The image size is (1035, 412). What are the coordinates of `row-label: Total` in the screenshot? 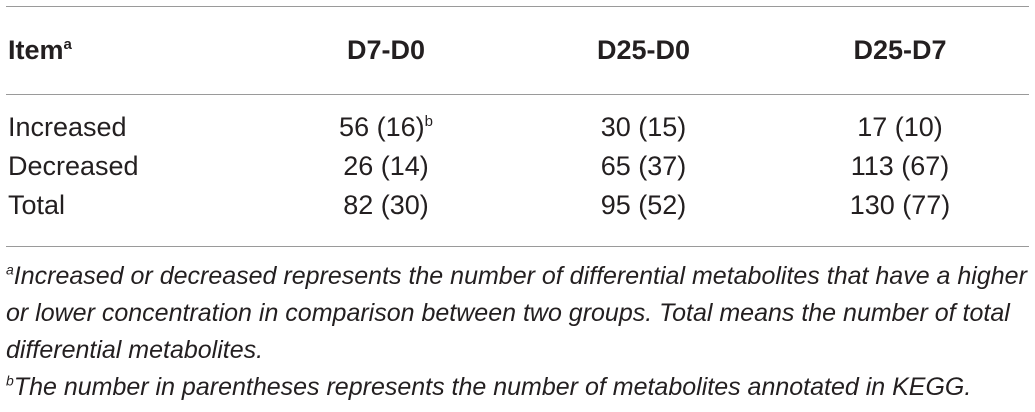 It's located at (37, 205).